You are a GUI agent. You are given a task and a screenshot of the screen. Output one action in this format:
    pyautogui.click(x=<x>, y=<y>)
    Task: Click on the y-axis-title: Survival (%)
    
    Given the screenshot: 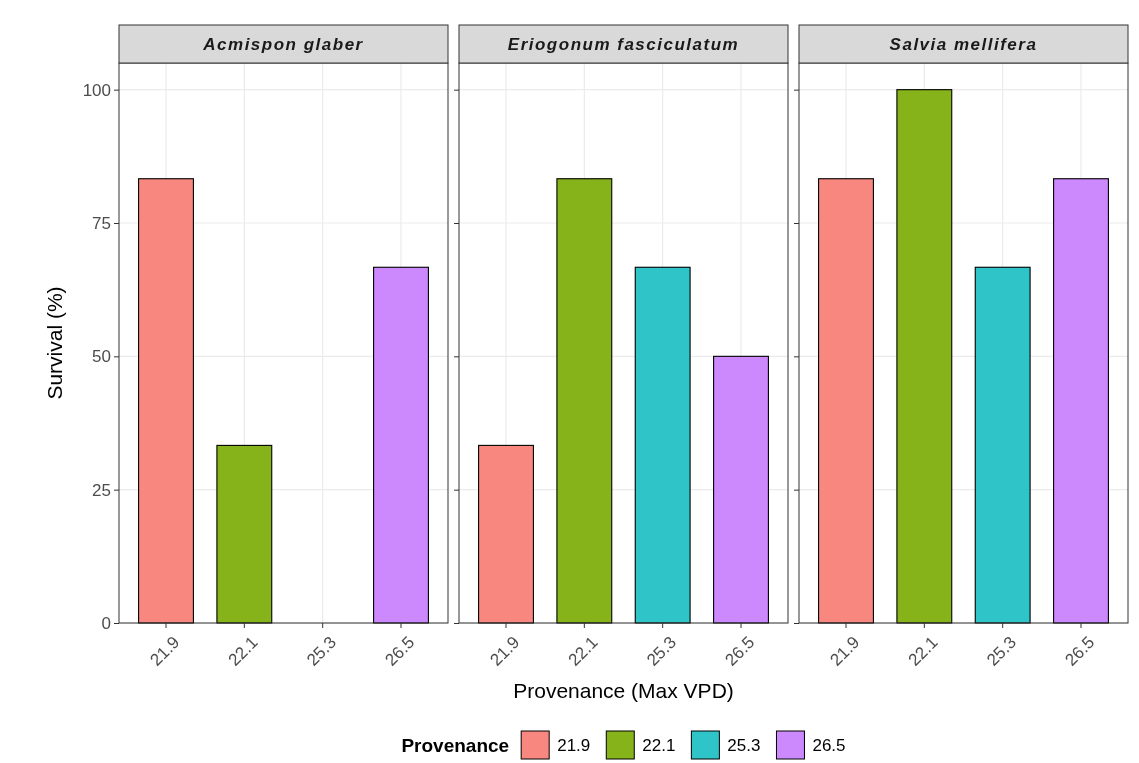 What is the action you would take?
    pyautogui.click(x=54, y=343)
    